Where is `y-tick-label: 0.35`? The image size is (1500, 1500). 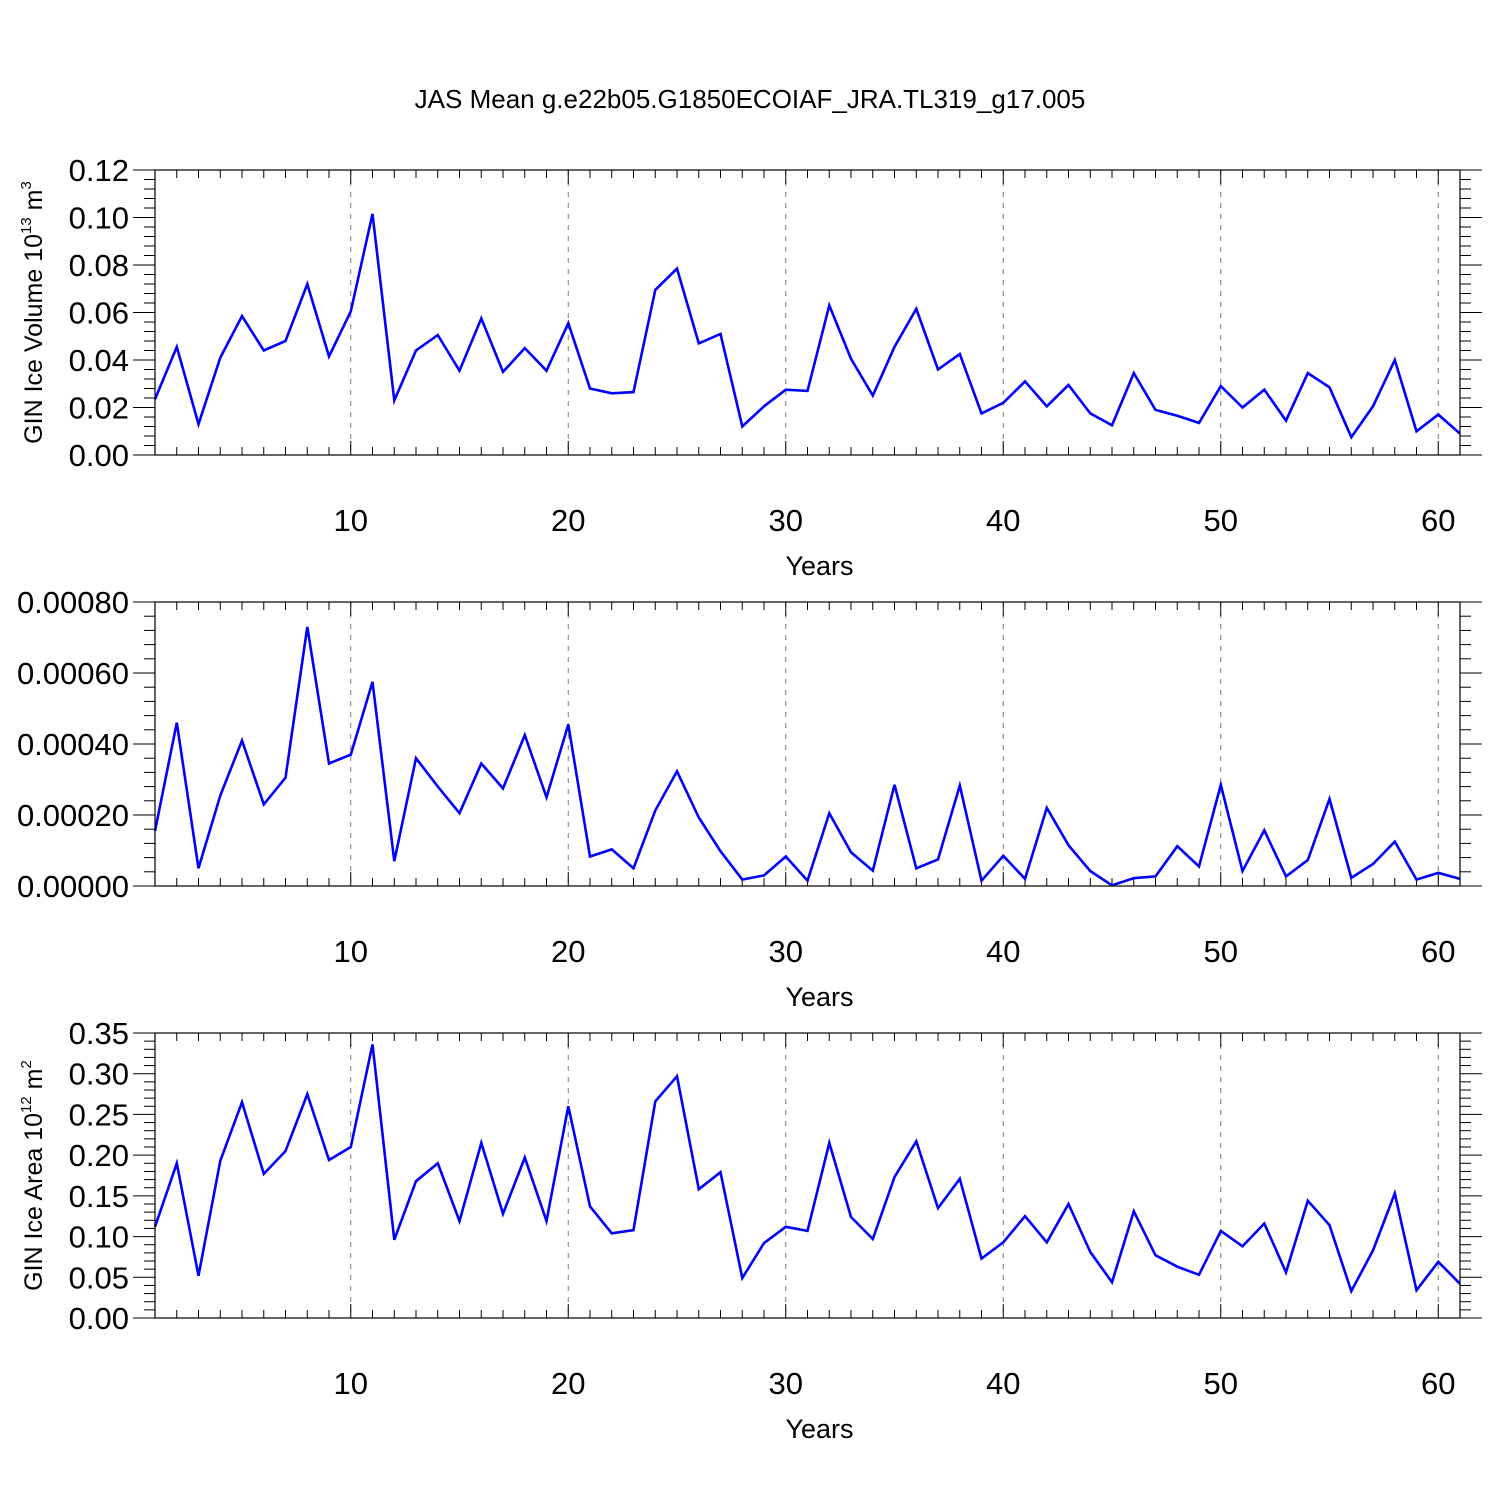
y-tick-label: 0.35 is located at coordinates (99, 1033).